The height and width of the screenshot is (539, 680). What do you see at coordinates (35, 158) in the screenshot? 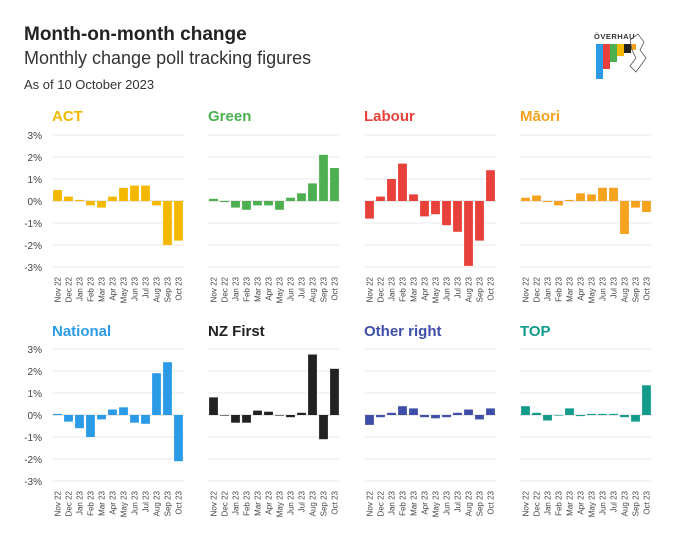
I see `y-tick-label: 2%` at bounding box center [35, 158].